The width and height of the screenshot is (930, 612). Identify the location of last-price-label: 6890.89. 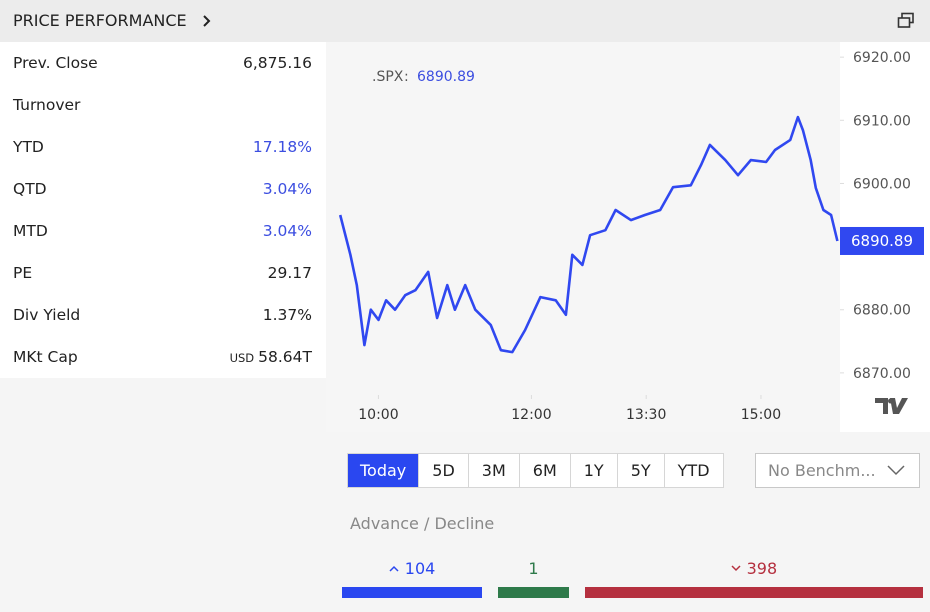
(882, 241).